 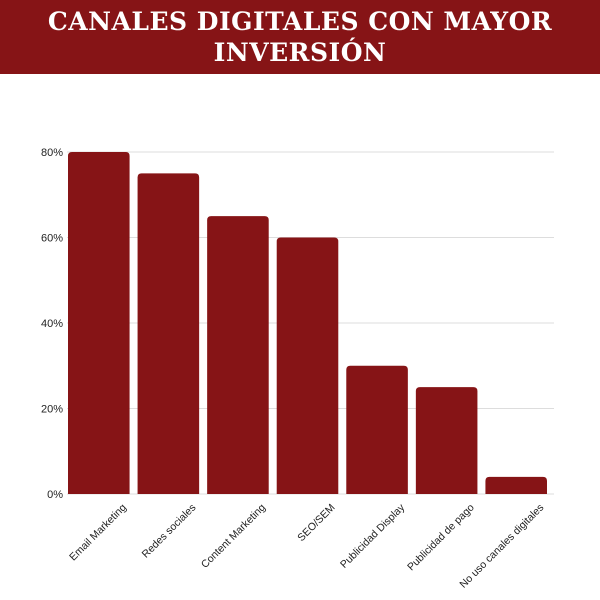 I want to click on x-tick-label: Redes sociales, so click(x=169, y=531).